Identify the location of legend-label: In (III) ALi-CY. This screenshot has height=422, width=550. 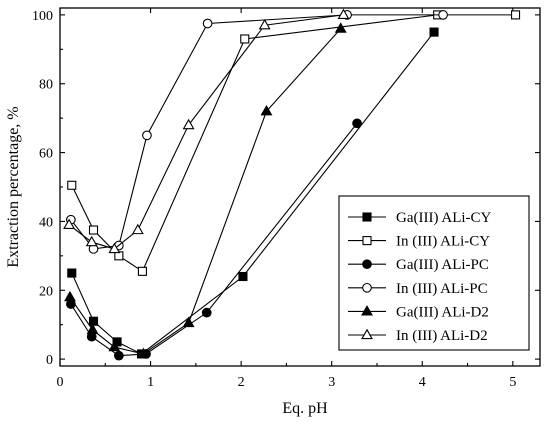
(443, 242).